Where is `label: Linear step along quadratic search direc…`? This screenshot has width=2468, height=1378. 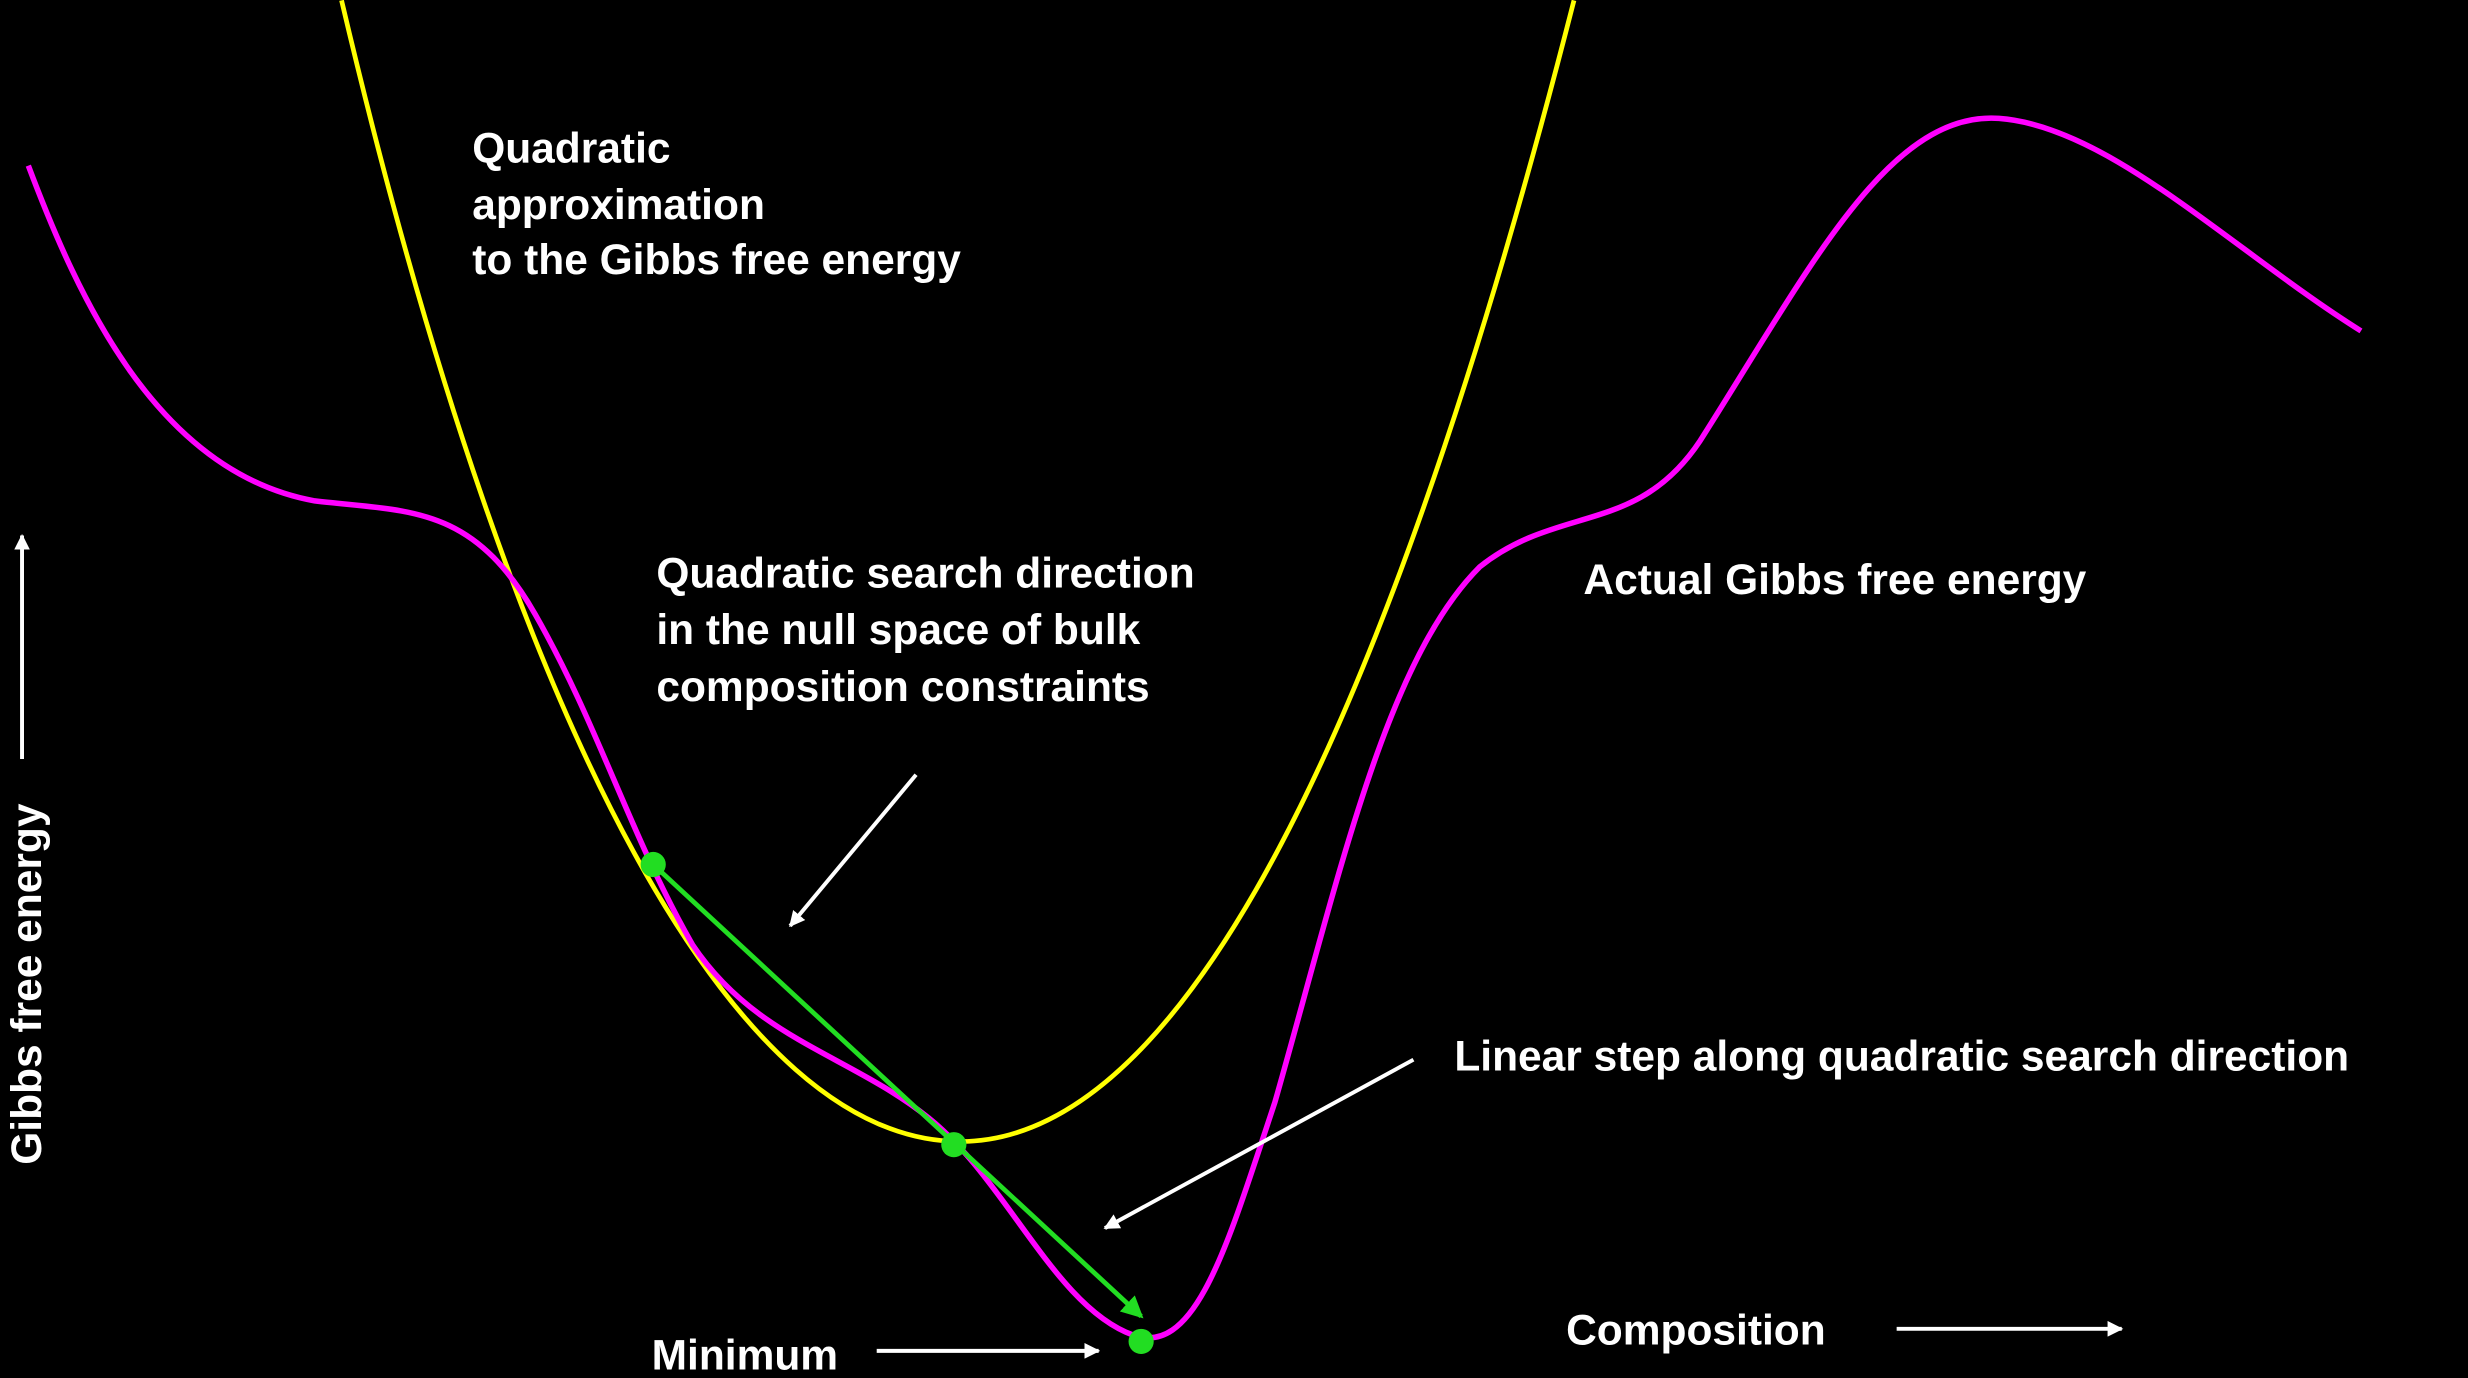
label: Linear step along quadratic search direc… is located at coordinates (1901, 1057).